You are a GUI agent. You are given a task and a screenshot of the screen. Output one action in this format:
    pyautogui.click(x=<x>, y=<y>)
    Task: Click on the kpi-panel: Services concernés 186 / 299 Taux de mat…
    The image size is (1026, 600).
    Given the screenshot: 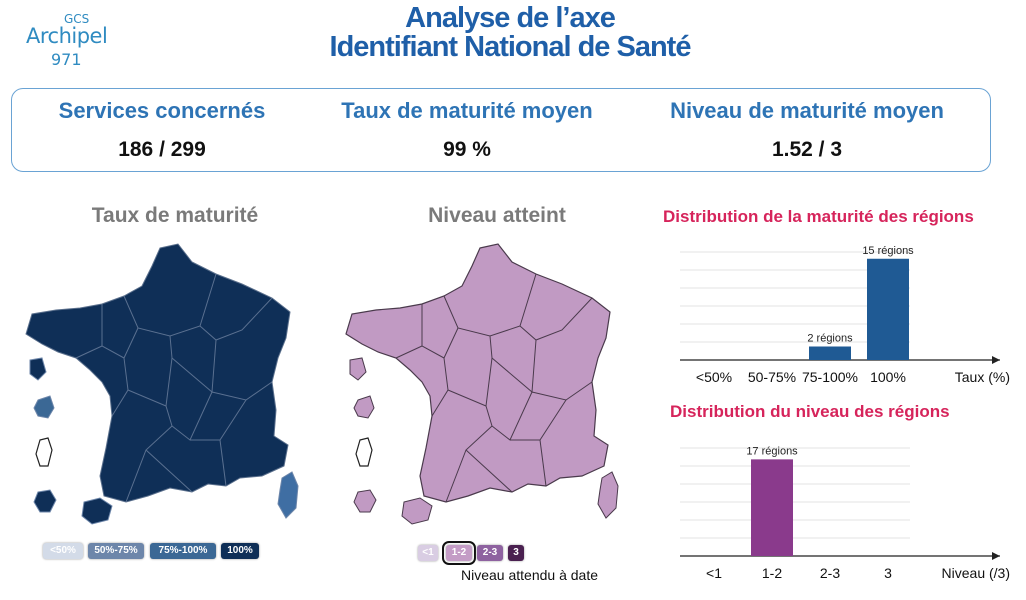 What is the action you would take?
    pyautogui.click(x=501, y=130)
    